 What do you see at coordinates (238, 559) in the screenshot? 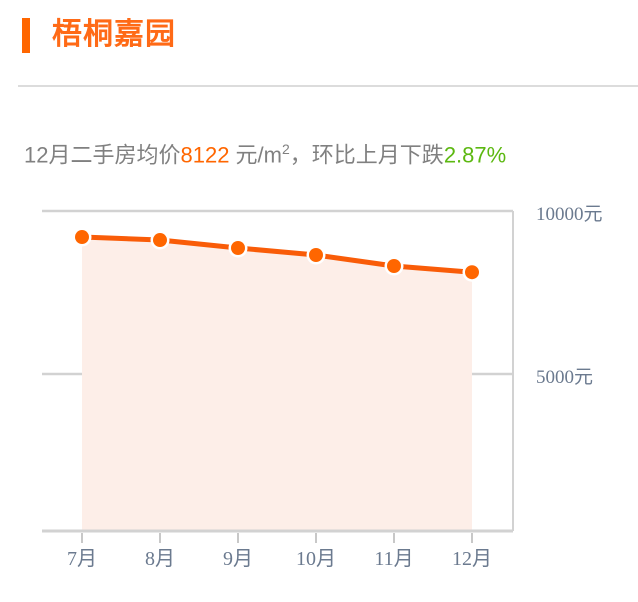
I see `x-axis-label-2: 9月` at bounding box center [238, 559].